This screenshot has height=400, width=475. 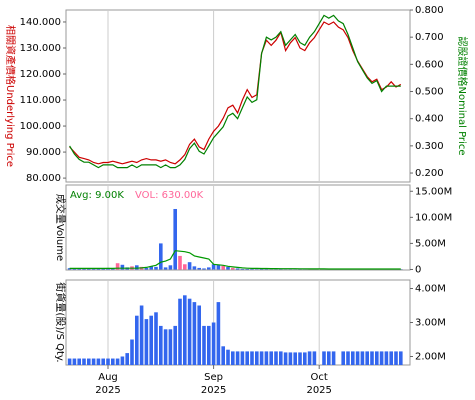 I want to click on y-tick-label: 0, so click(x=418, y=269).